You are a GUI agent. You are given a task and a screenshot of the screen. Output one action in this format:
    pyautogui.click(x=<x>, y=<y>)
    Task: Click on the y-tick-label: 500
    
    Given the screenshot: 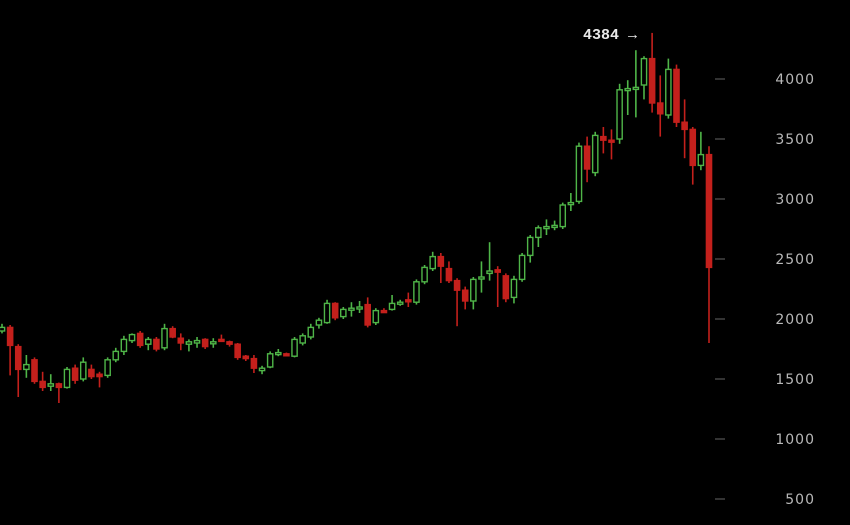 What is the action you would take?
    pyautogui.click(x=800, y=500)
    